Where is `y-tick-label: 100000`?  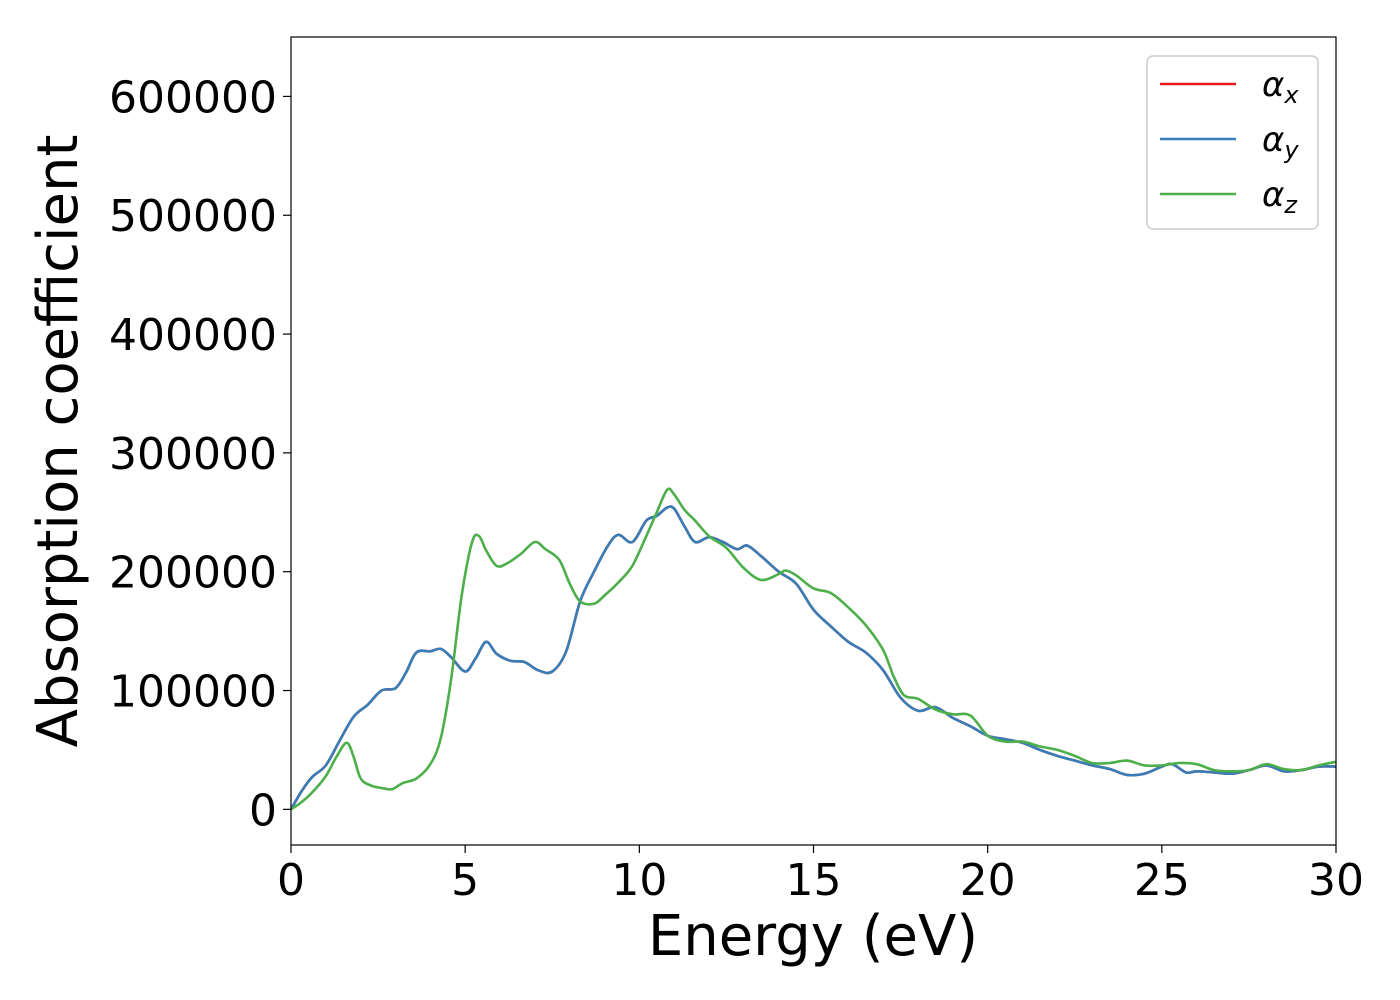 y-tick-label: 100000 is located at coordinates (193, 692).